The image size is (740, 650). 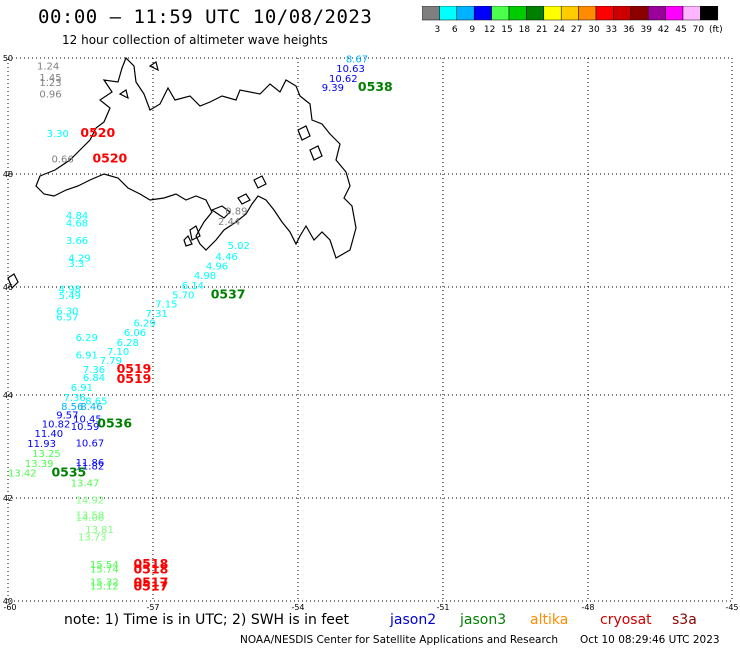 What do you see at coordinates (150, 586) in the screenshot?
I see `pass-time-label: 0517` at bounding box center [150, 586].